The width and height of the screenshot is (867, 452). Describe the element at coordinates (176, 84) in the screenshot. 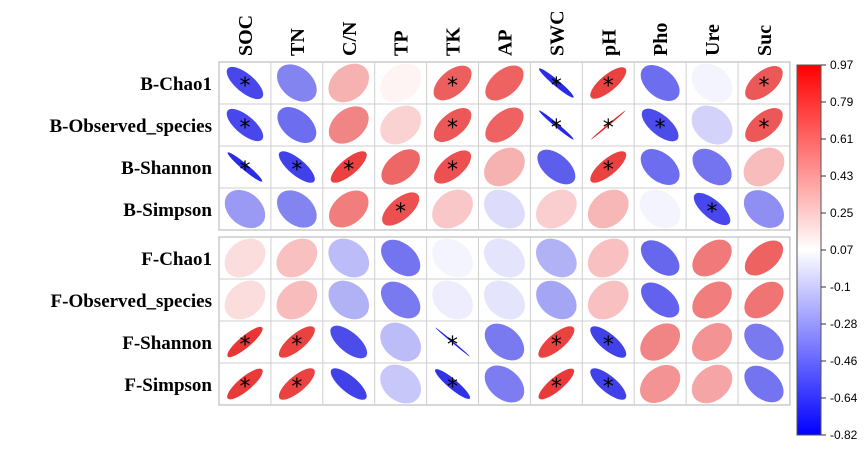

I see `row-label-b-chao1: B-Chao1` at that location.